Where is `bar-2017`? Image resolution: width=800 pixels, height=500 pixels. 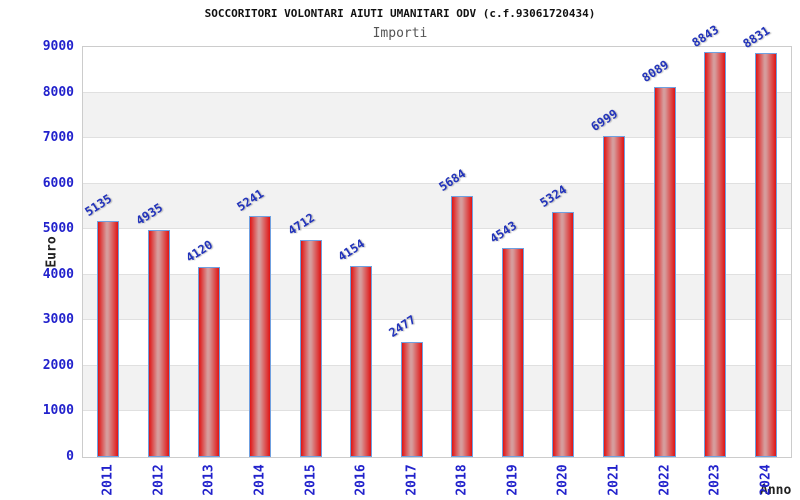
bar-2017 is located at coordinates (411, 399).